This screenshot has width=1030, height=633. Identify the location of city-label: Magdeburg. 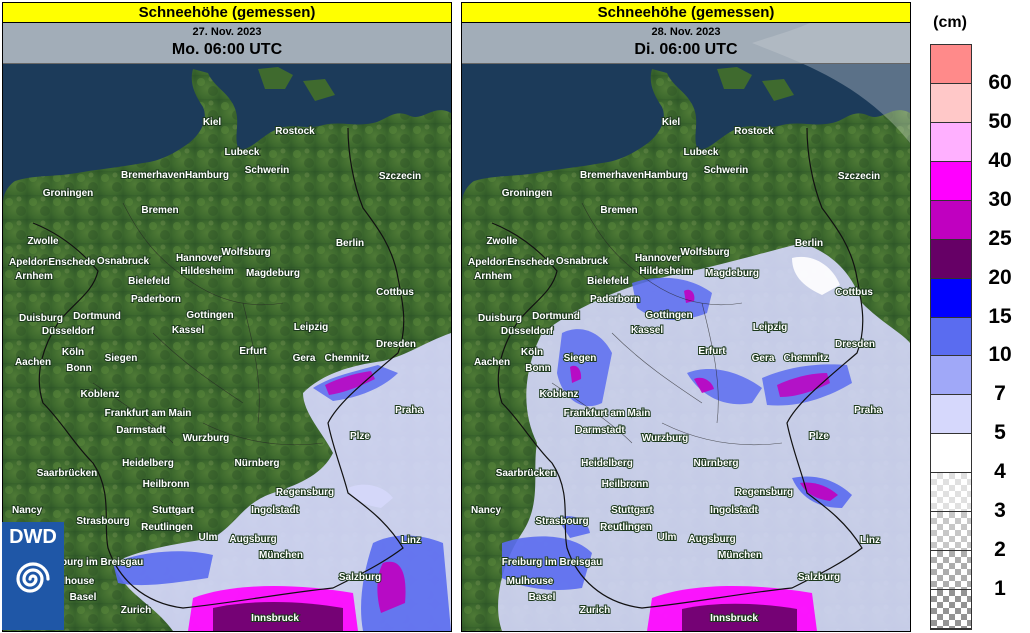
(273, 273).